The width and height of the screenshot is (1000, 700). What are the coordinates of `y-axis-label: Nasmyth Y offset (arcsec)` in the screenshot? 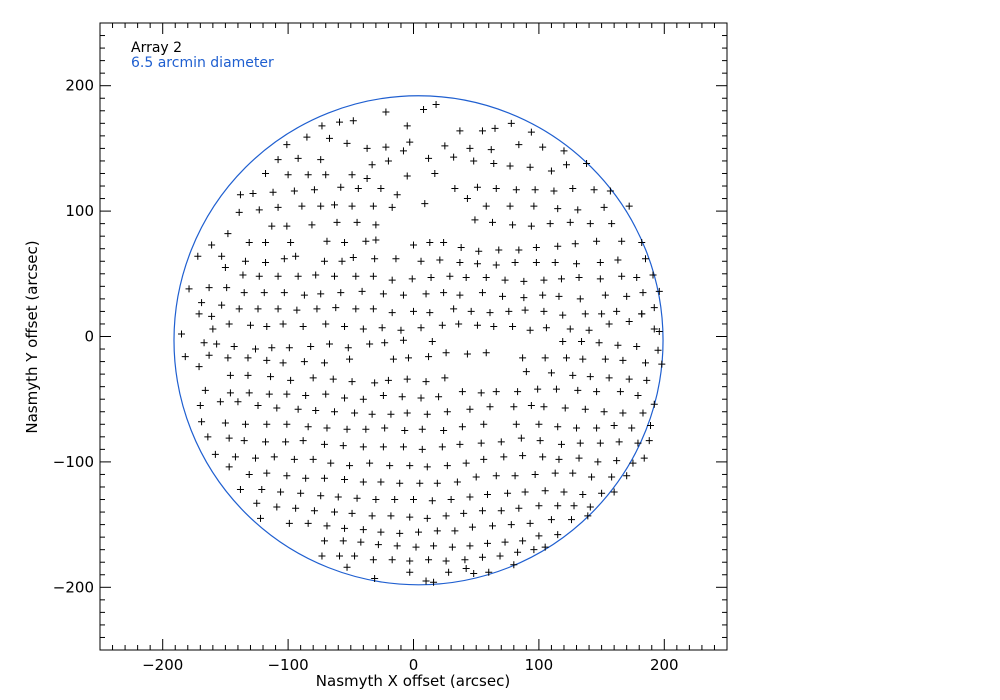 It's located at (32, 336).